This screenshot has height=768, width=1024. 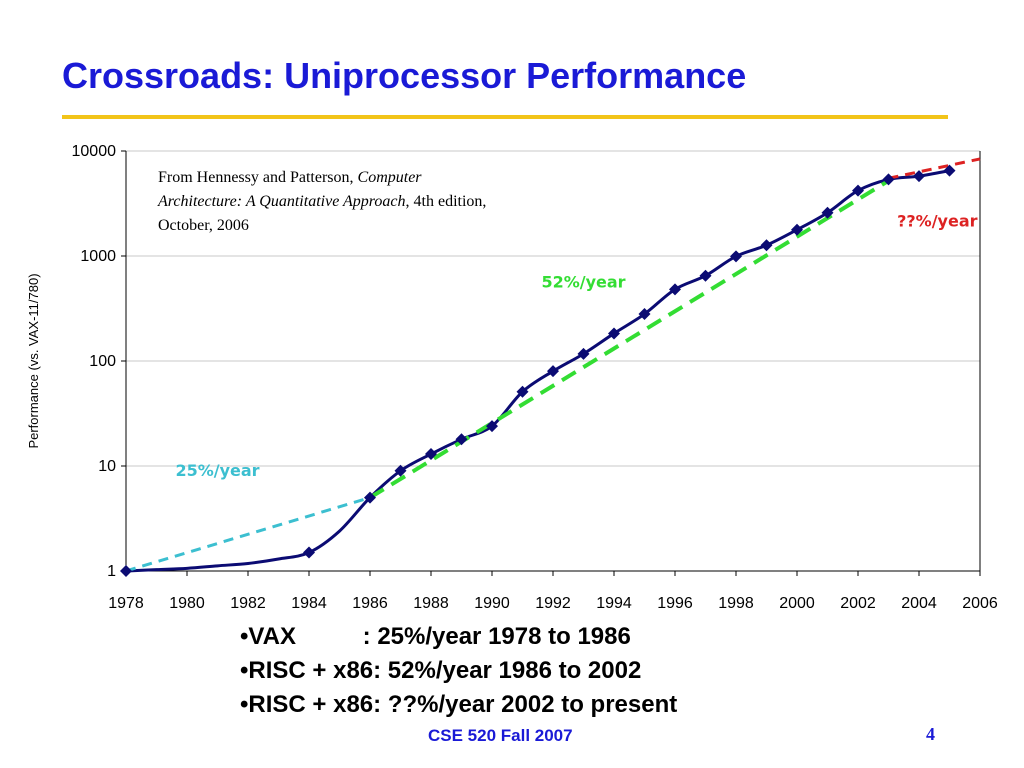 I want to click on trend-label: 52%/year, so click(x=583, y=282).